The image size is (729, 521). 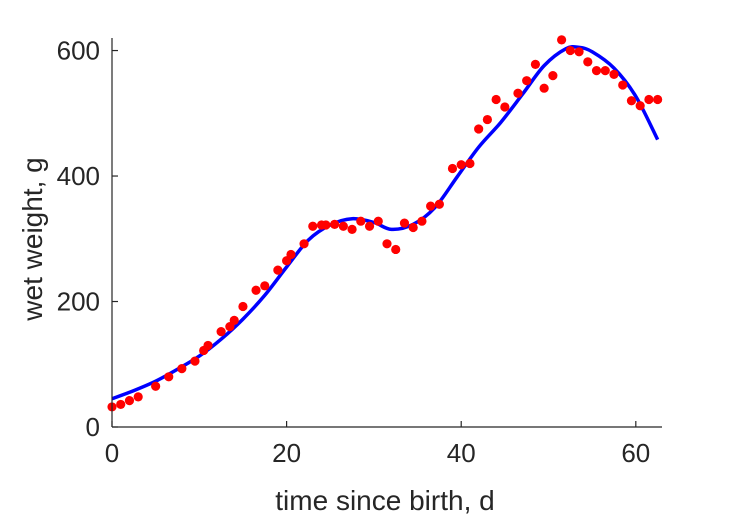 I want to click on y-tick-label: 400, so click(x=78, y=176).